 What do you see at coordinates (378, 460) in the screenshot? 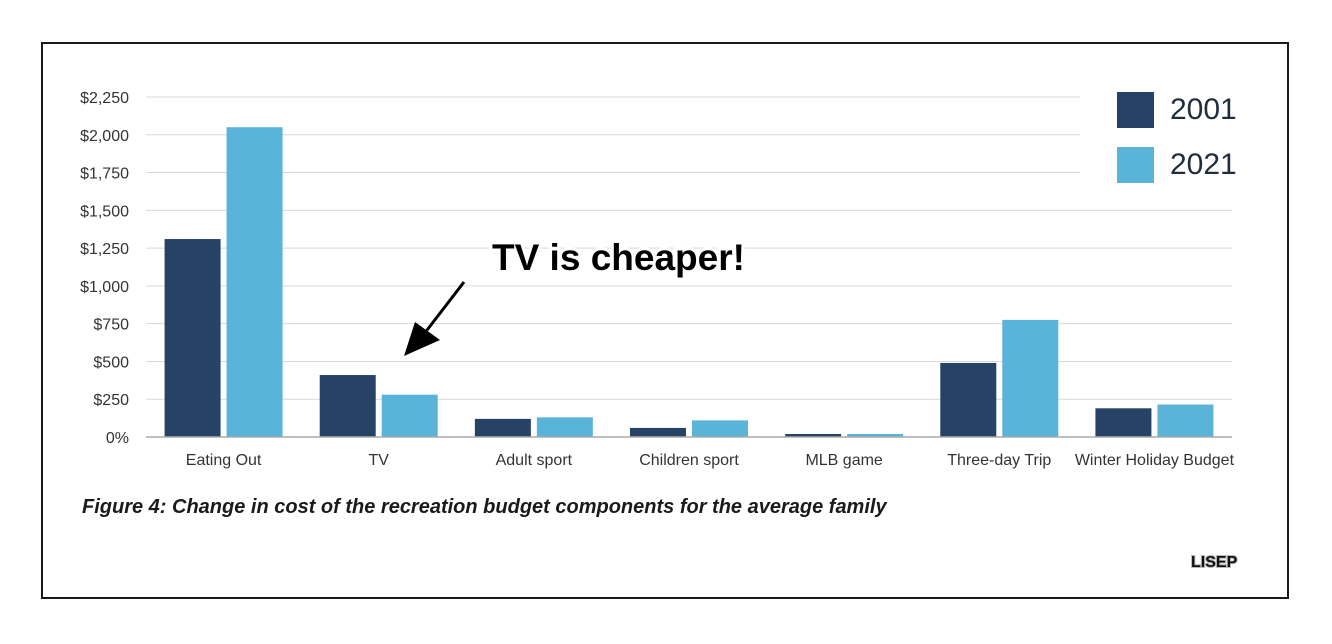
I see `x-category-label: TV` at bounding box center [378, 460].